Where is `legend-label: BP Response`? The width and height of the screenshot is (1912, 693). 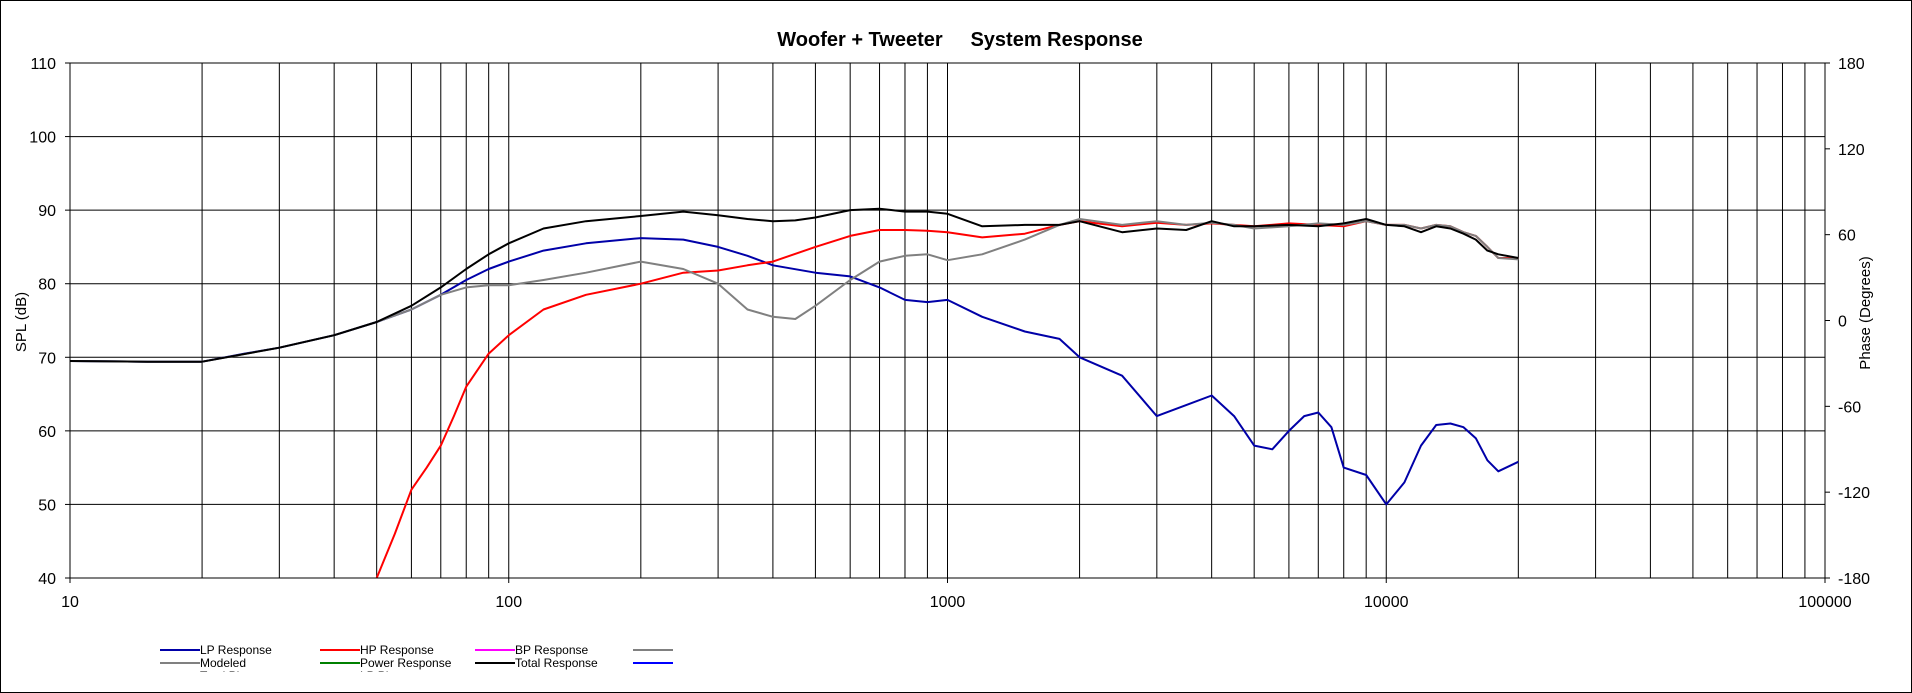 legend-label: BP Response is located at coordinates (551, 650).